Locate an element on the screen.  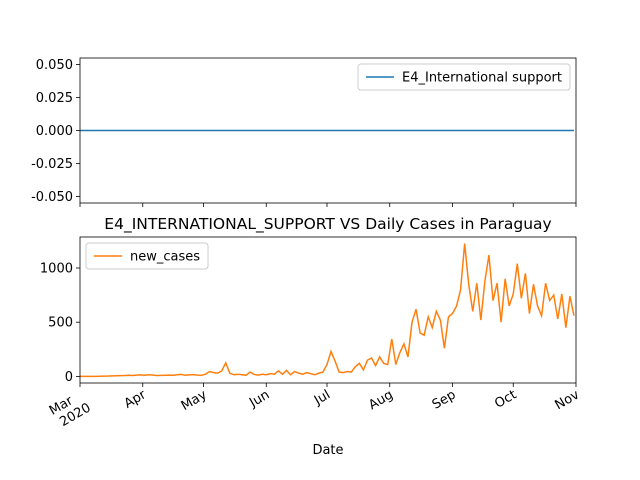
y-tick-label: 0 is located at coordinates (69, 377).